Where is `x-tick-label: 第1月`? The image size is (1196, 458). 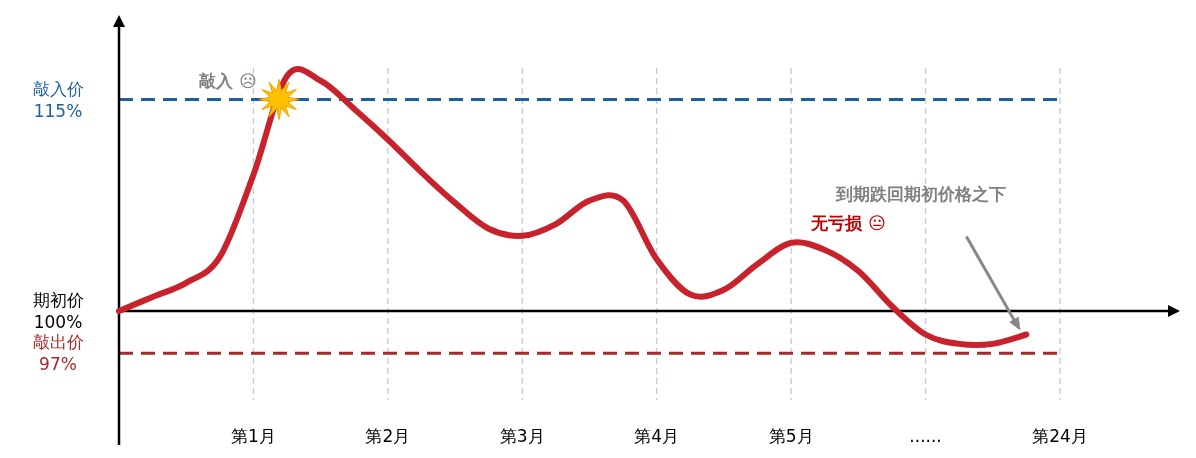
x-tick-label: 第1月 is located at coordinates (253, 436).